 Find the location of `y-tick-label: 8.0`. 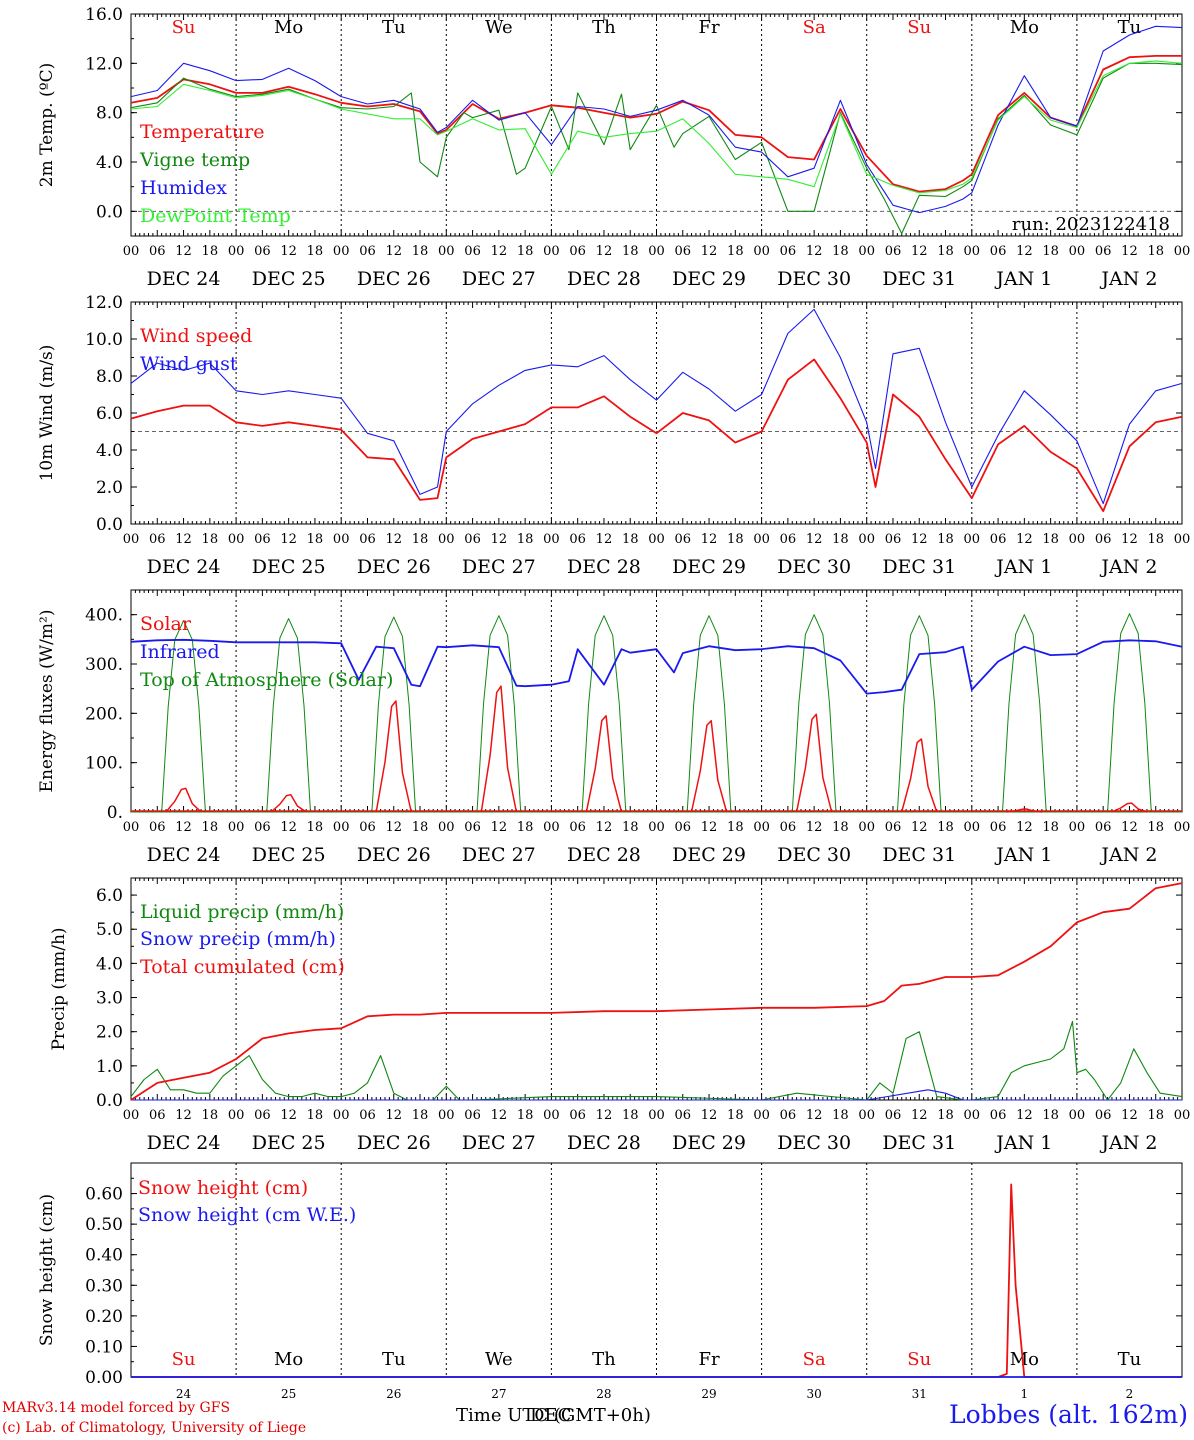

y-tick-label: 8.0 is located at coordinates (109, 377).